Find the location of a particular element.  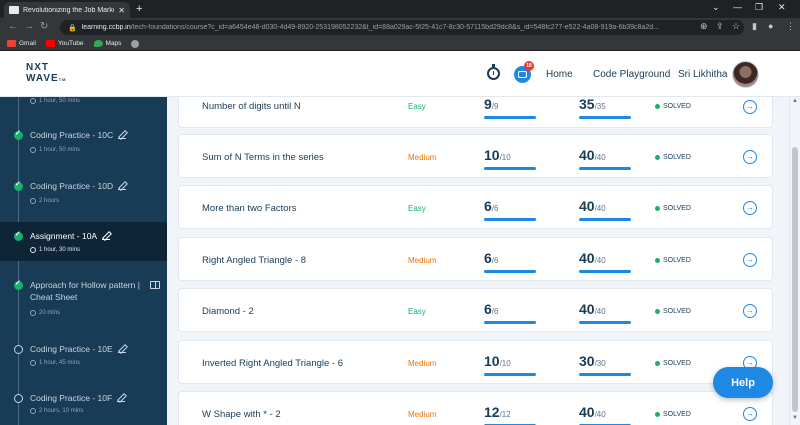

points-score: 30/30 is located at coordinates (592, 361).